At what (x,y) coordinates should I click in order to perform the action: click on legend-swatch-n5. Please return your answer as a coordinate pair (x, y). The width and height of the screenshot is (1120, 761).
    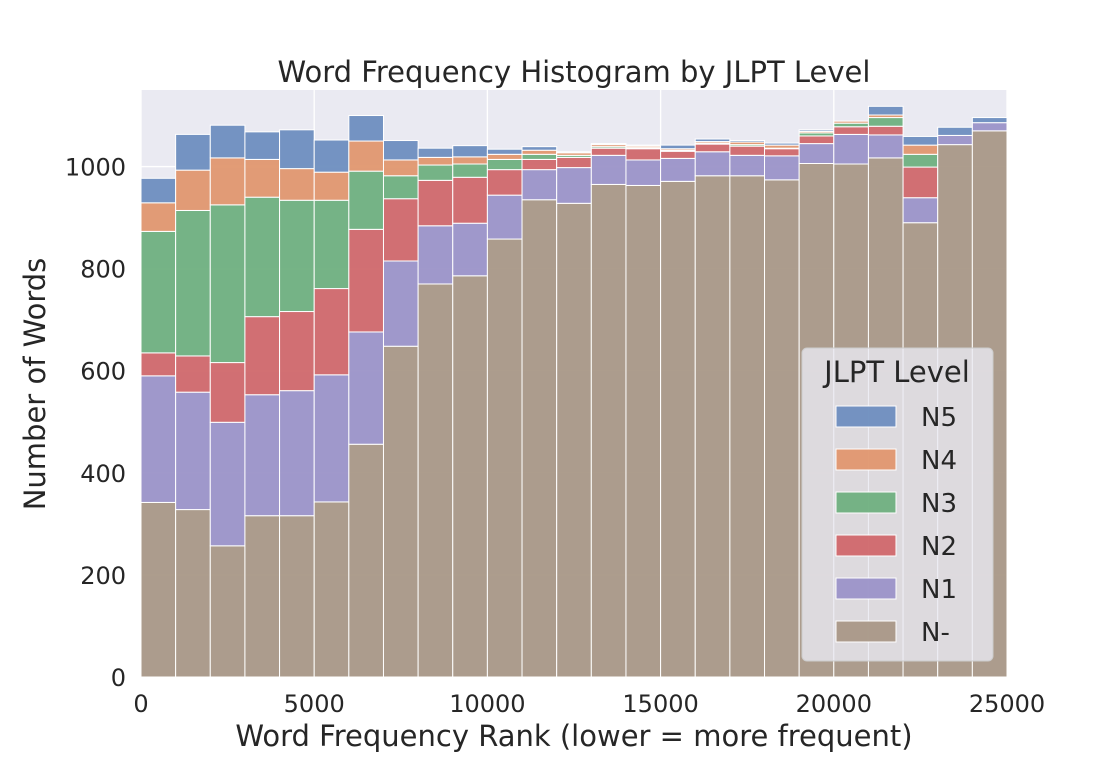
    Looking at the image, I should click on (866, 416).